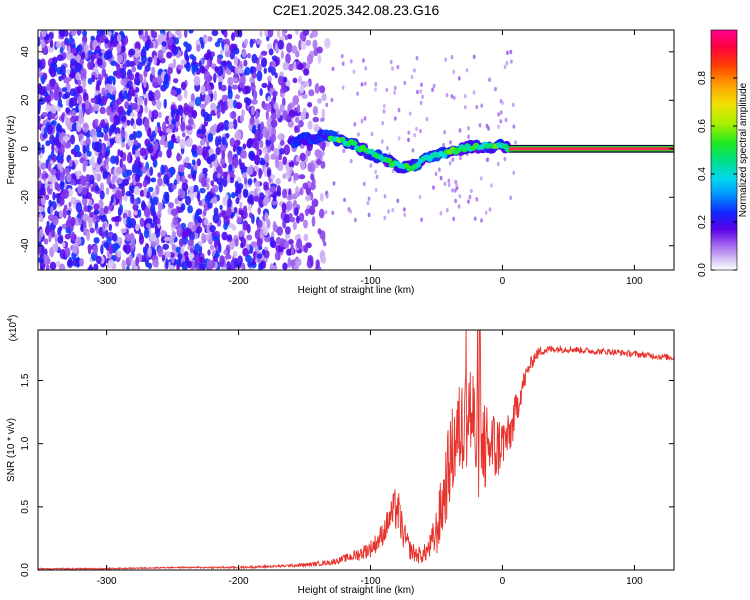 This screenshot has height=600, width=750. Describe the element at coordinates (25, 570) in the screenshot. I see `y-tick-label: 0.0` at that location.